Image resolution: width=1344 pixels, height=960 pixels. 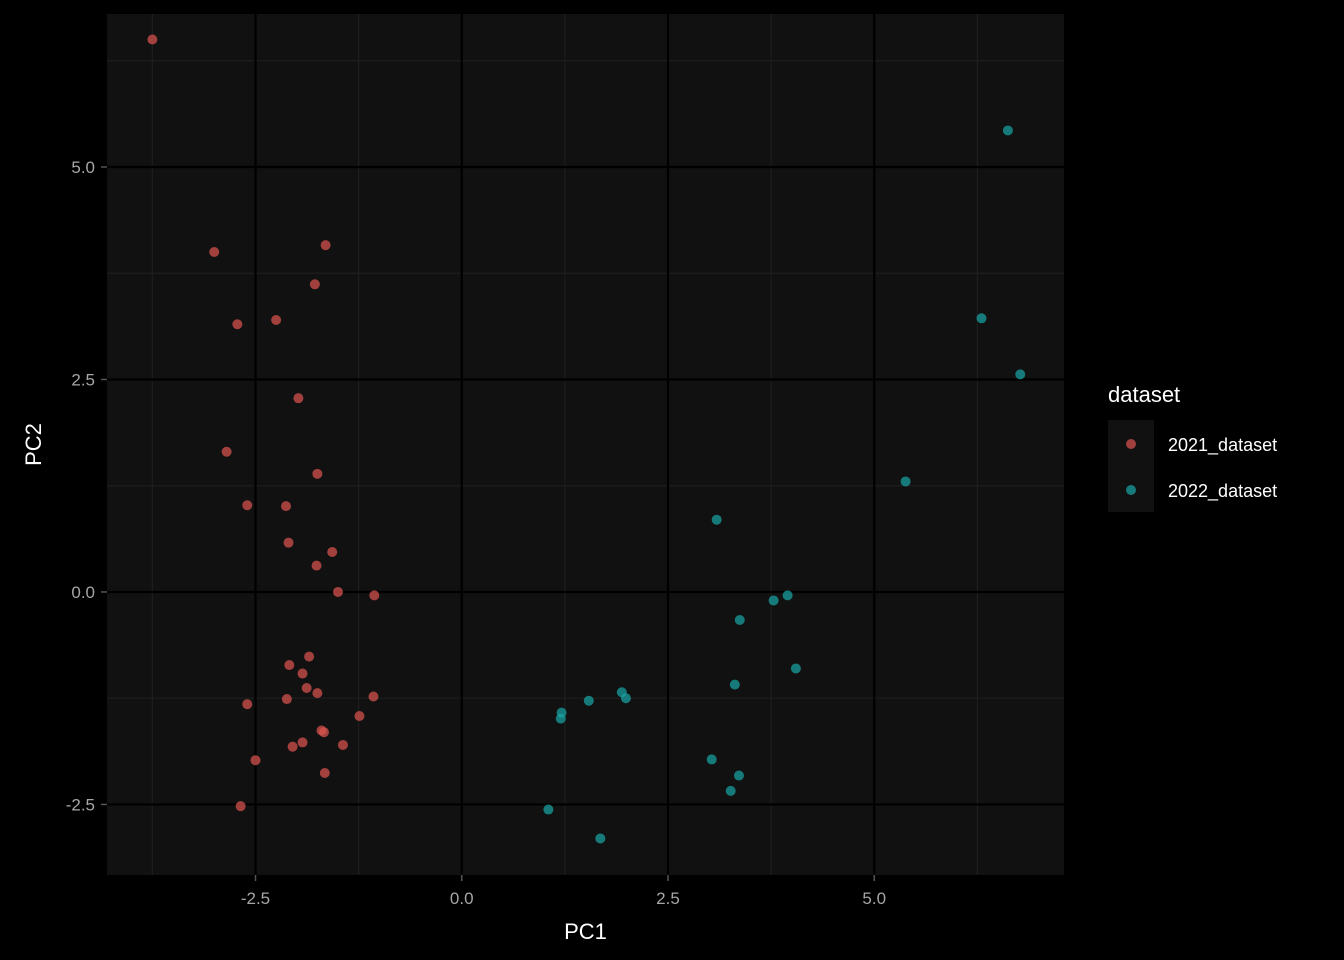 I want to click on x-tick-label: 2.5, so click(x=668, y=898).